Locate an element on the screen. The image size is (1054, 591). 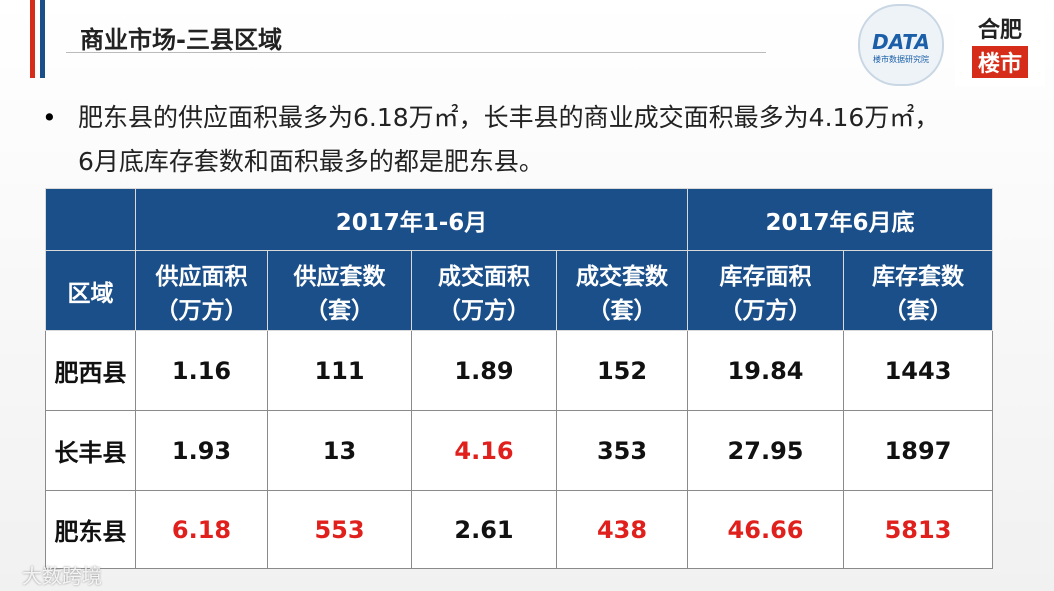
value-cell: 1.93 is located at coordinates (201, 450).